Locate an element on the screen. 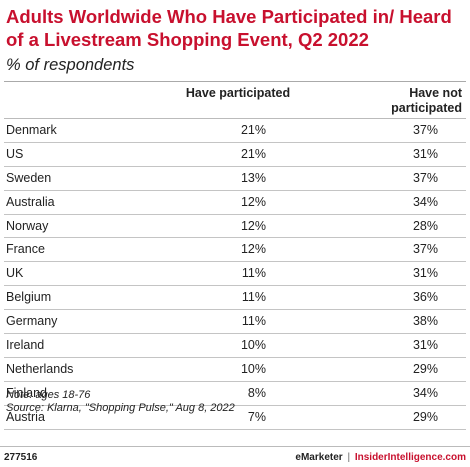  header-not-participated: Have not participated is located at coordinates (426, 100).